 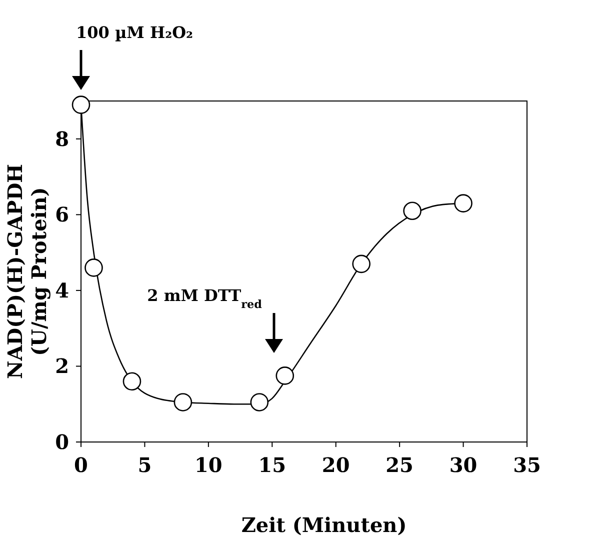 I want to click on y-tick-label: 4, so click(x=62, y=290).